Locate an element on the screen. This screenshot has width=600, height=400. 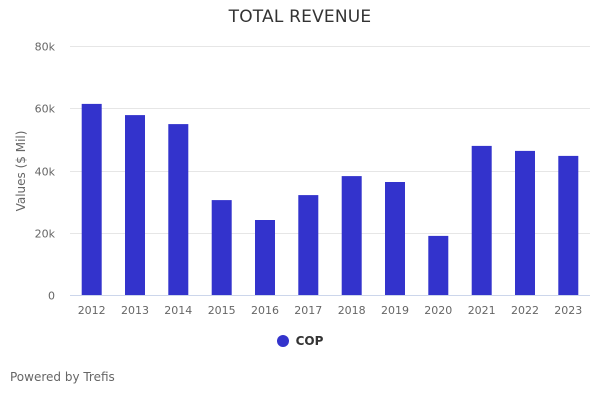
chart-title: TOTAL REVENUE is located at coordinates (300, 17).